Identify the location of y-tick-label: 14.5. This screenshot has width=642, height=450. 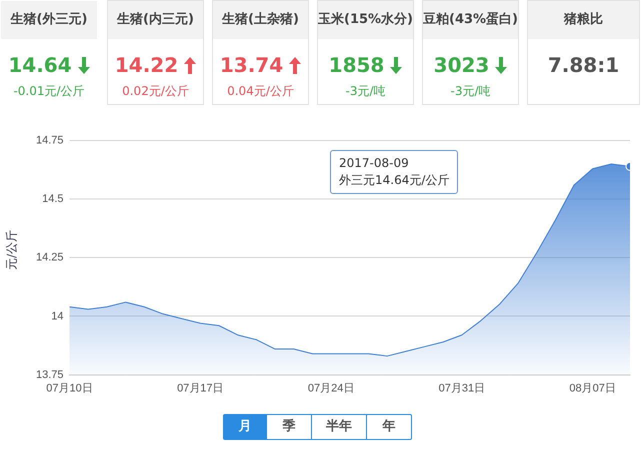
(53, 199).